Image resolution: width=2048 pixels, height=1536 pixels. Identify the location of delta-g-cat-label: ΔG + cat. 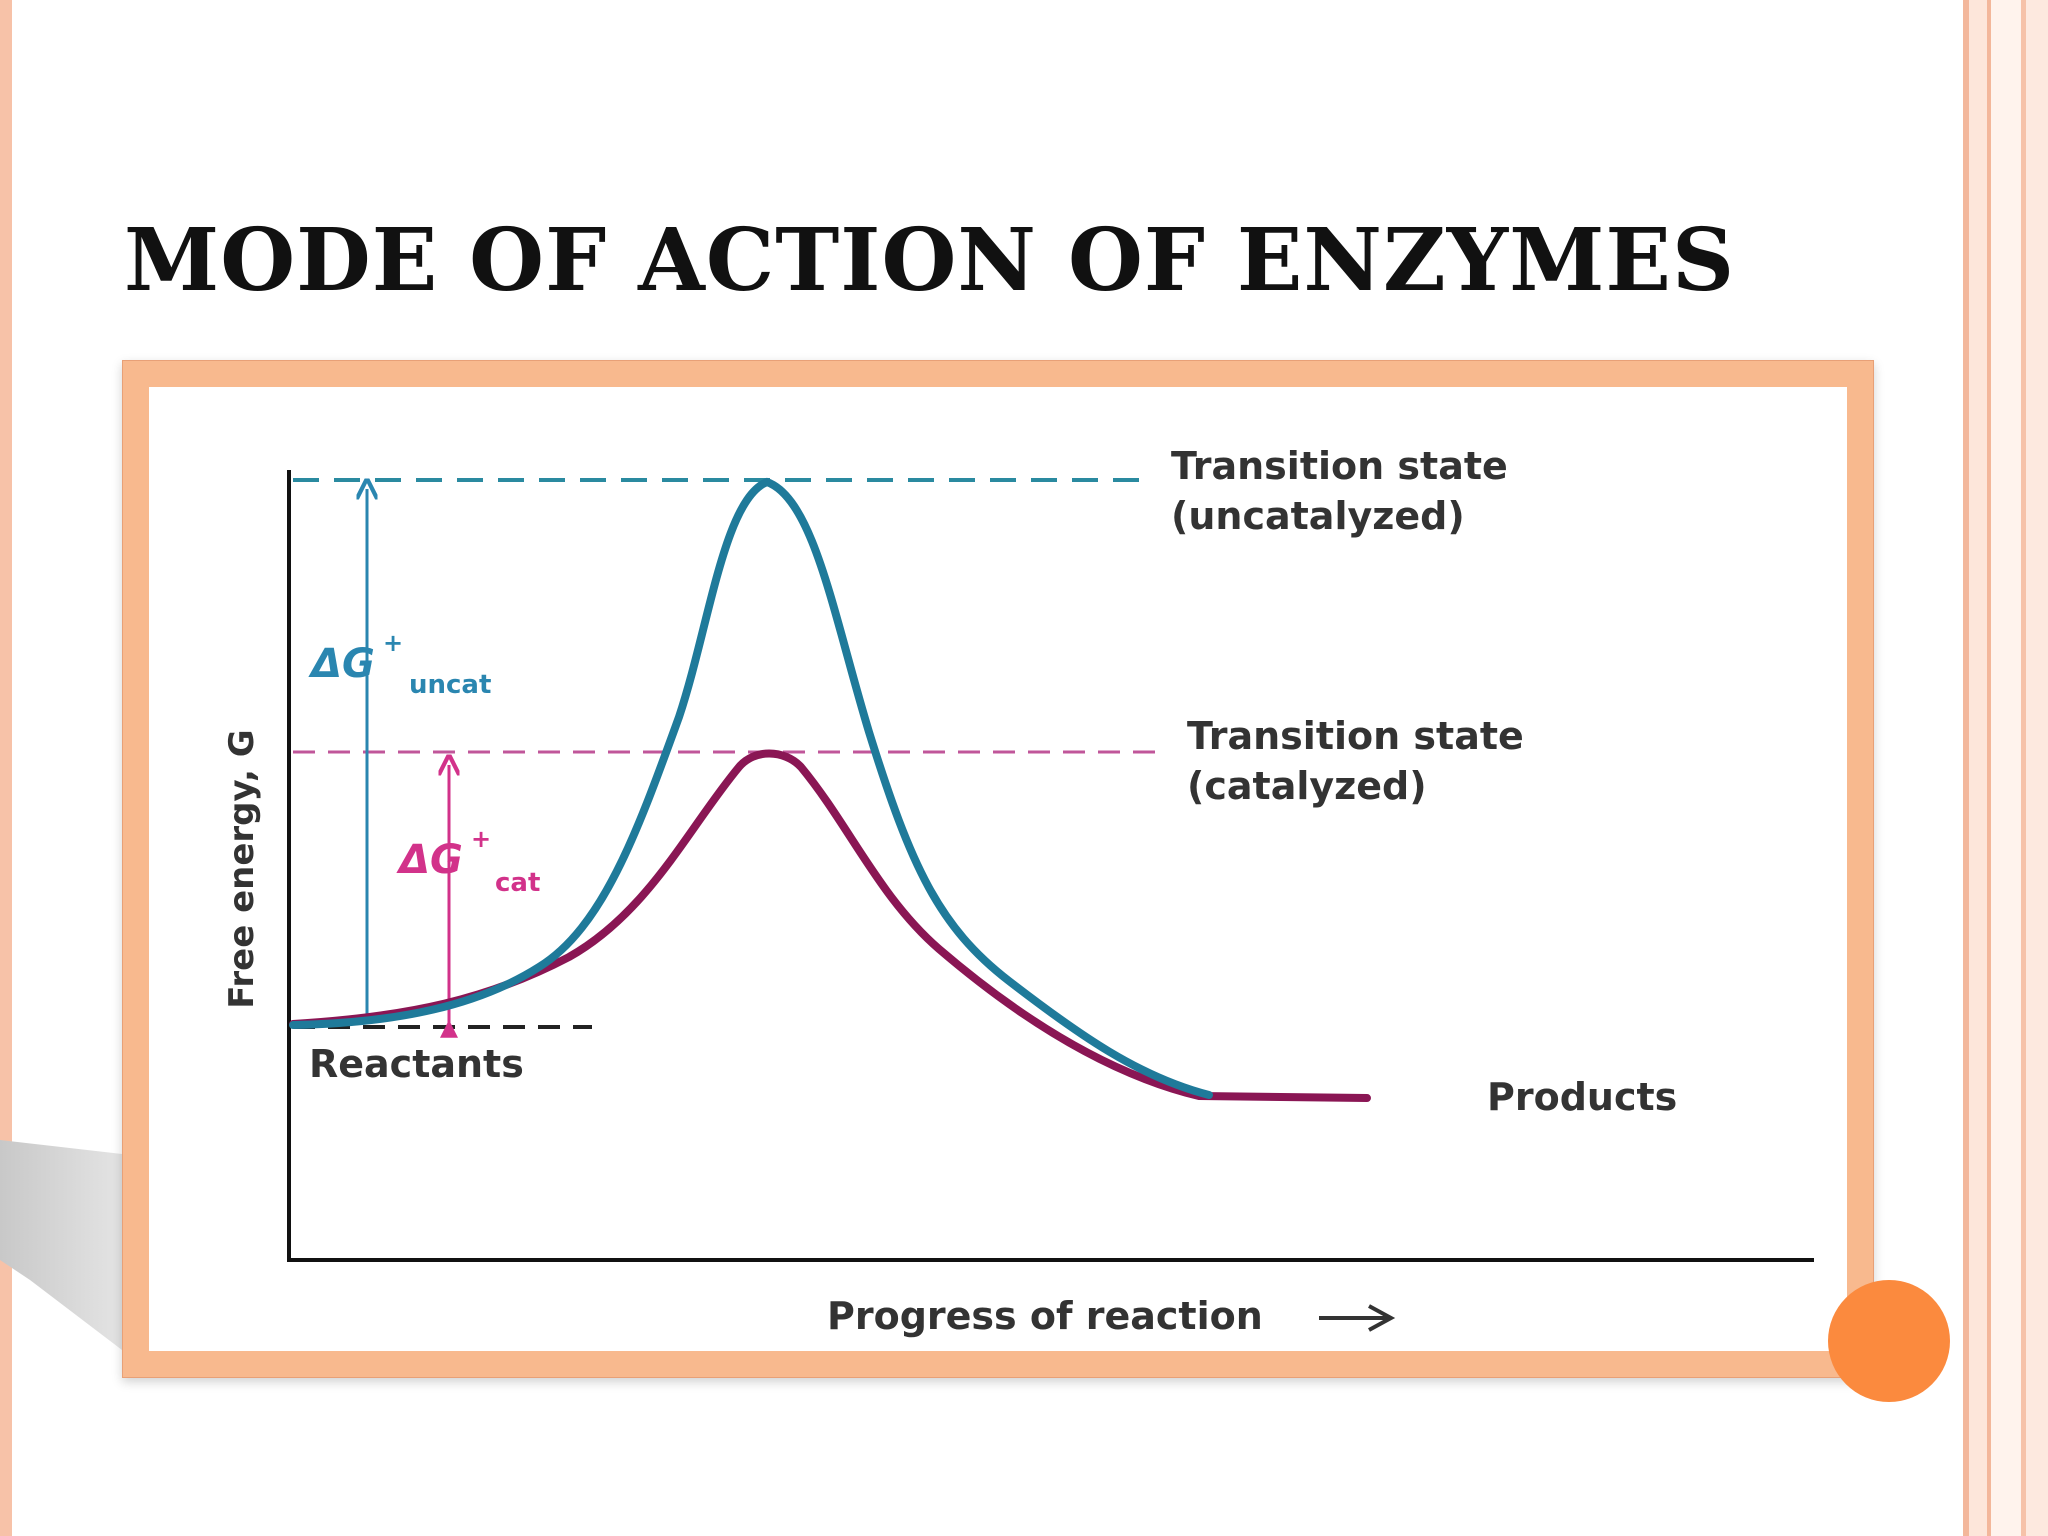
(468, 861).